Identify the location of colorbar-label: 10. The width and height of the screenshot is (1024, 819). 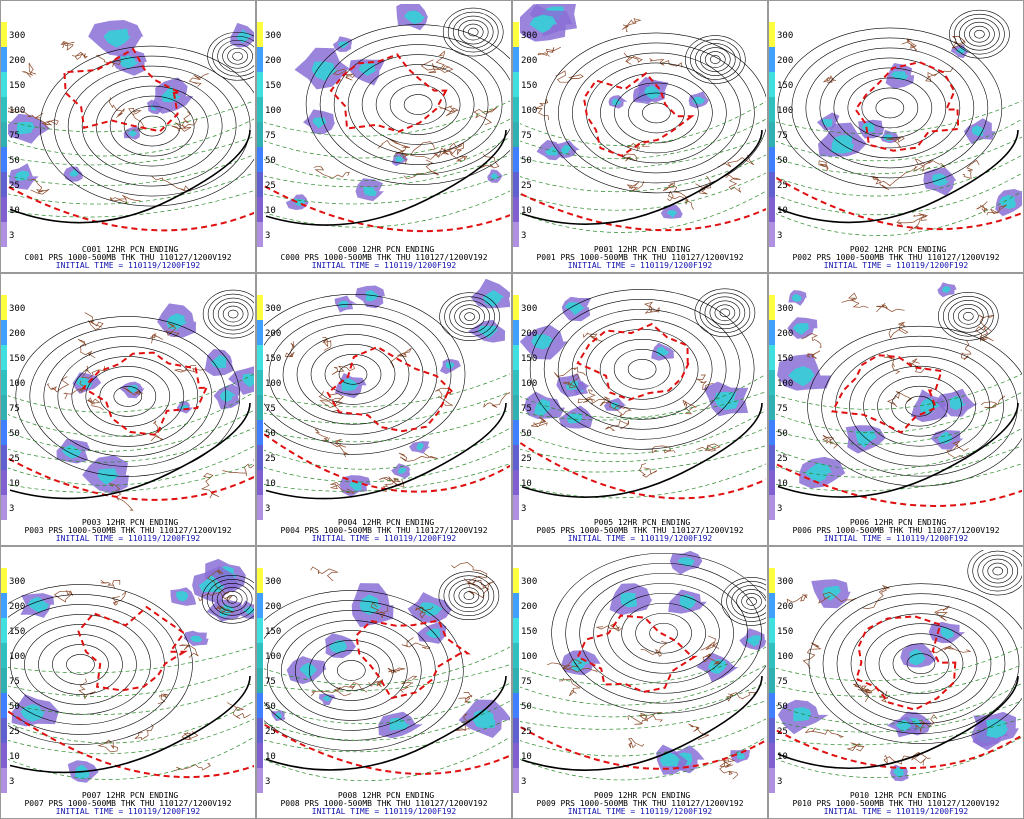
(782, 757).